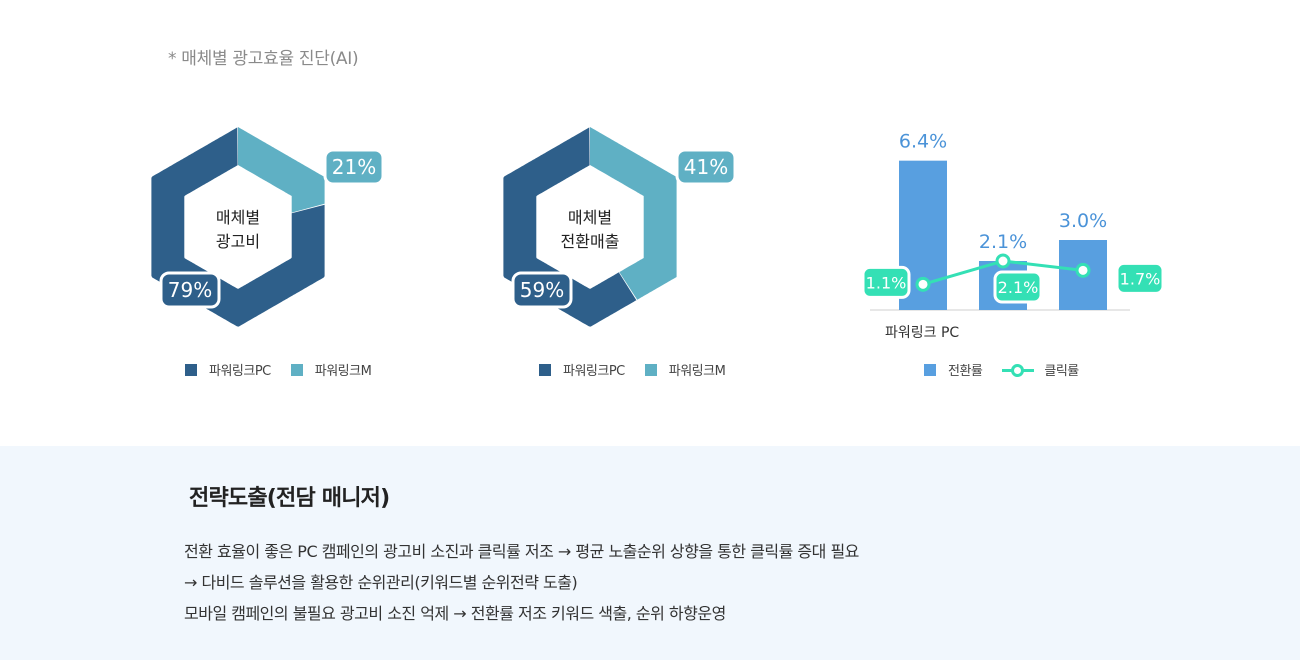  I want to click on value-badge-label: 79%, so click(190, 290).